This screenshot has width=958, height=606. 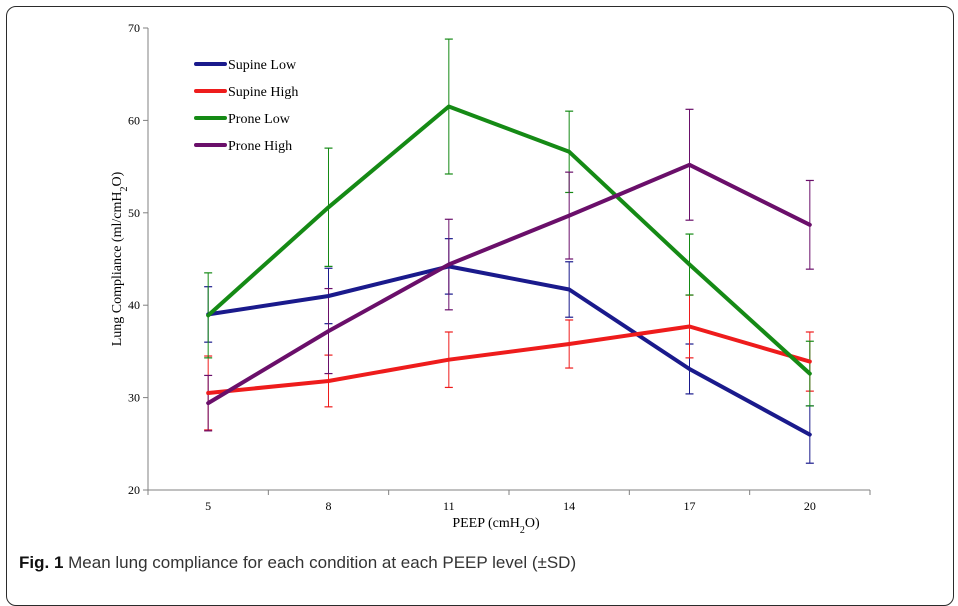 What do you see at coordinates (509, 359) in the screenshot?
I see `series-line-supine-high` at bounding box center [509, 359].